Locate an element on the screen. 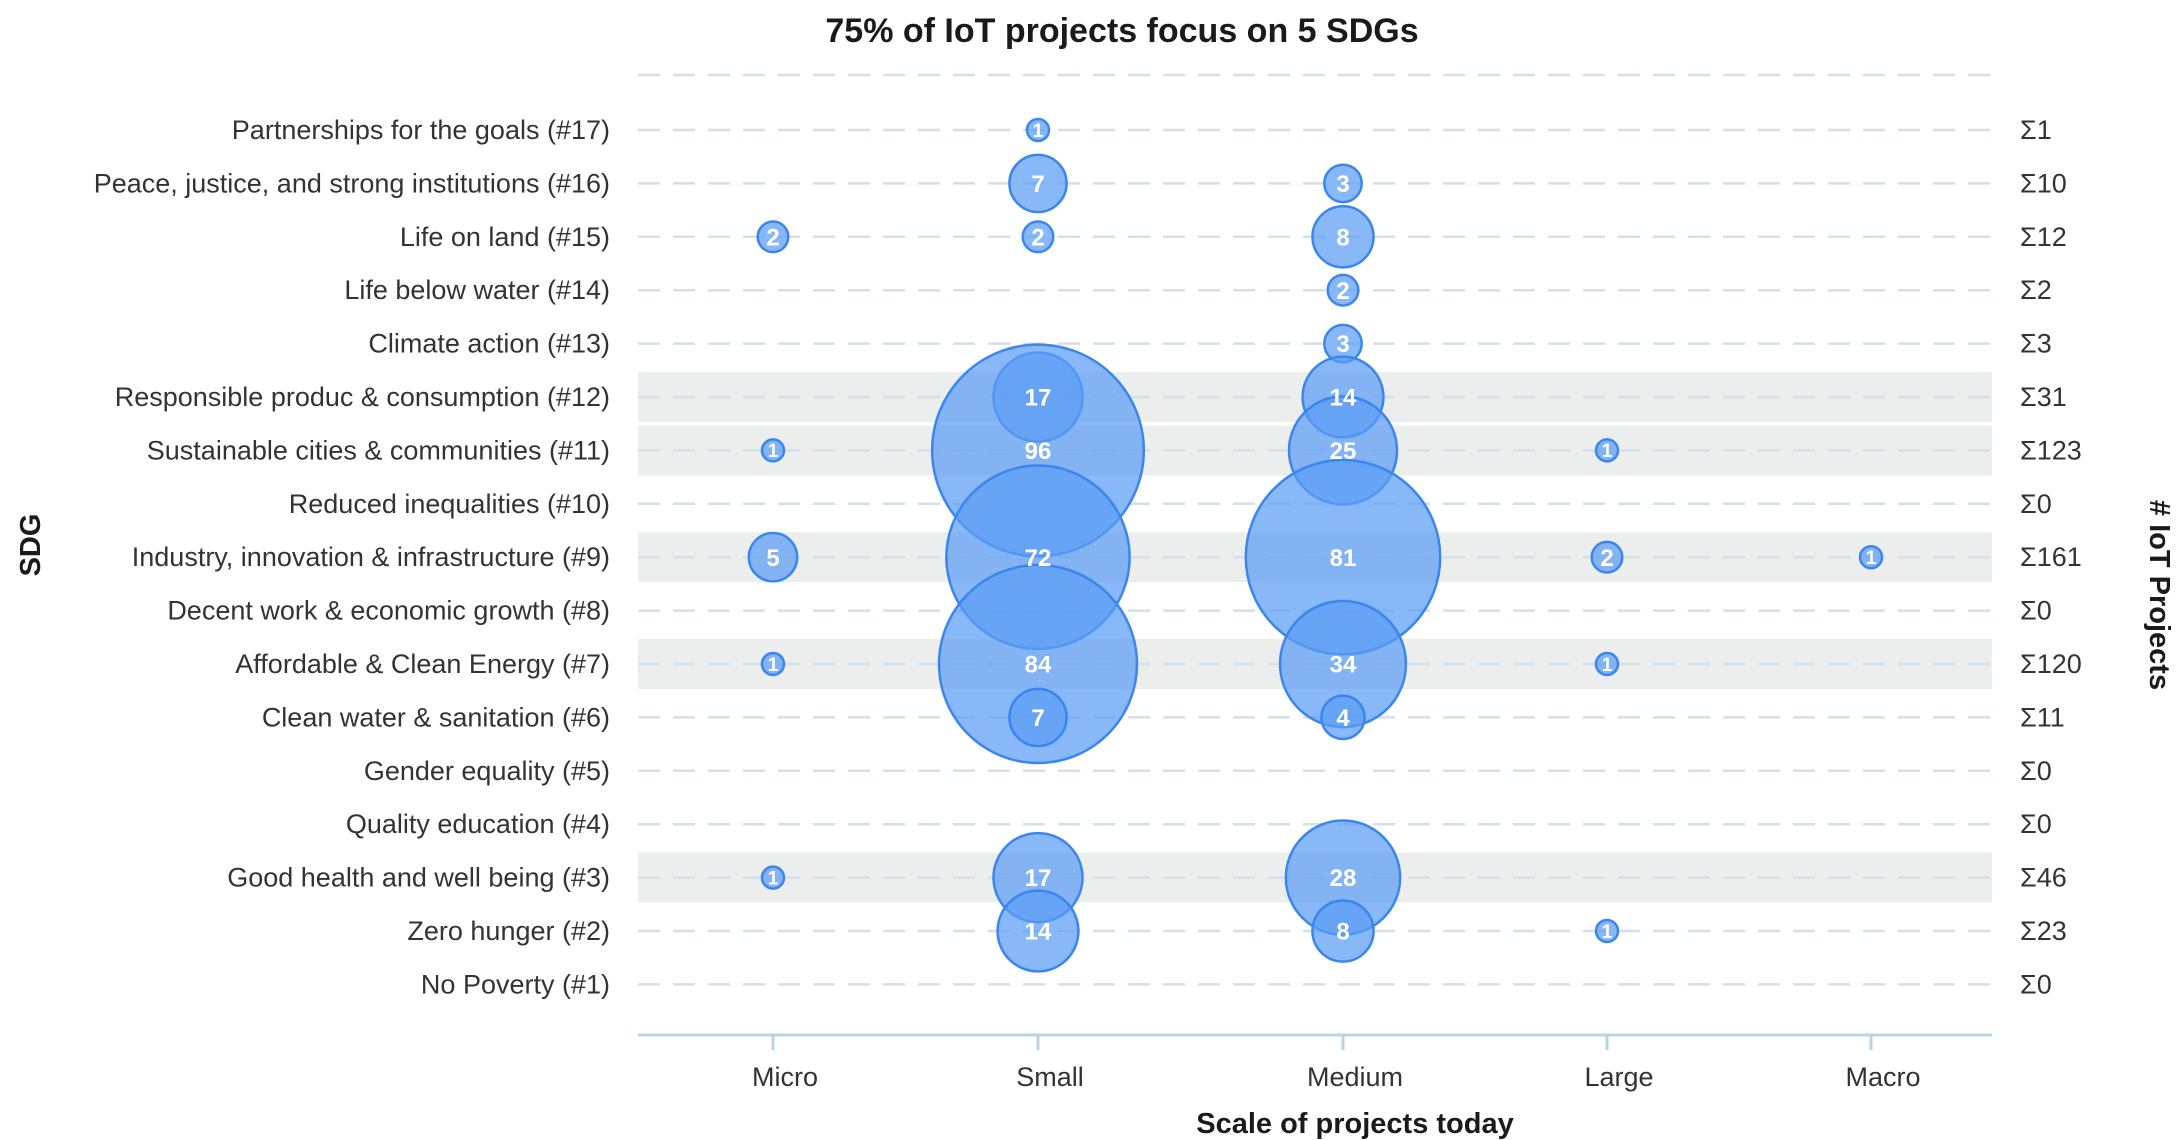  bubble-value-label: 34 is located at coordinates (1343, 665).